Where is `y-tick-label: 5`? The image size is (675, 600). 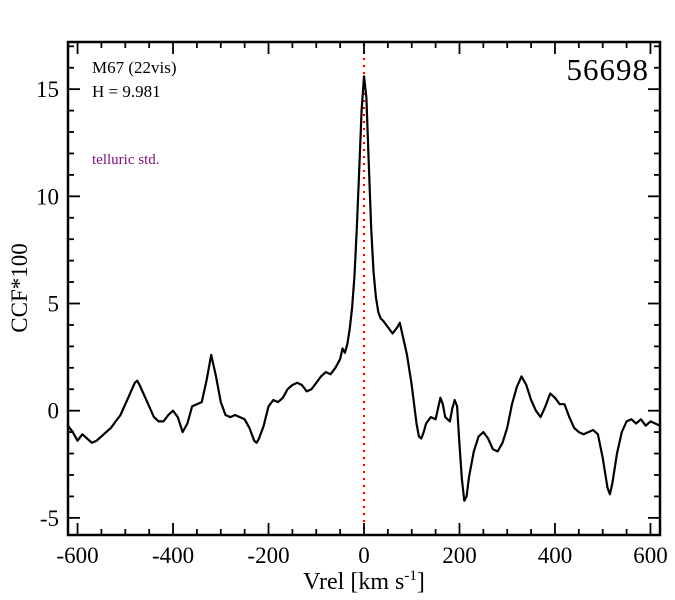 y-tick-label: 5 is located at coordinates (54, 304).